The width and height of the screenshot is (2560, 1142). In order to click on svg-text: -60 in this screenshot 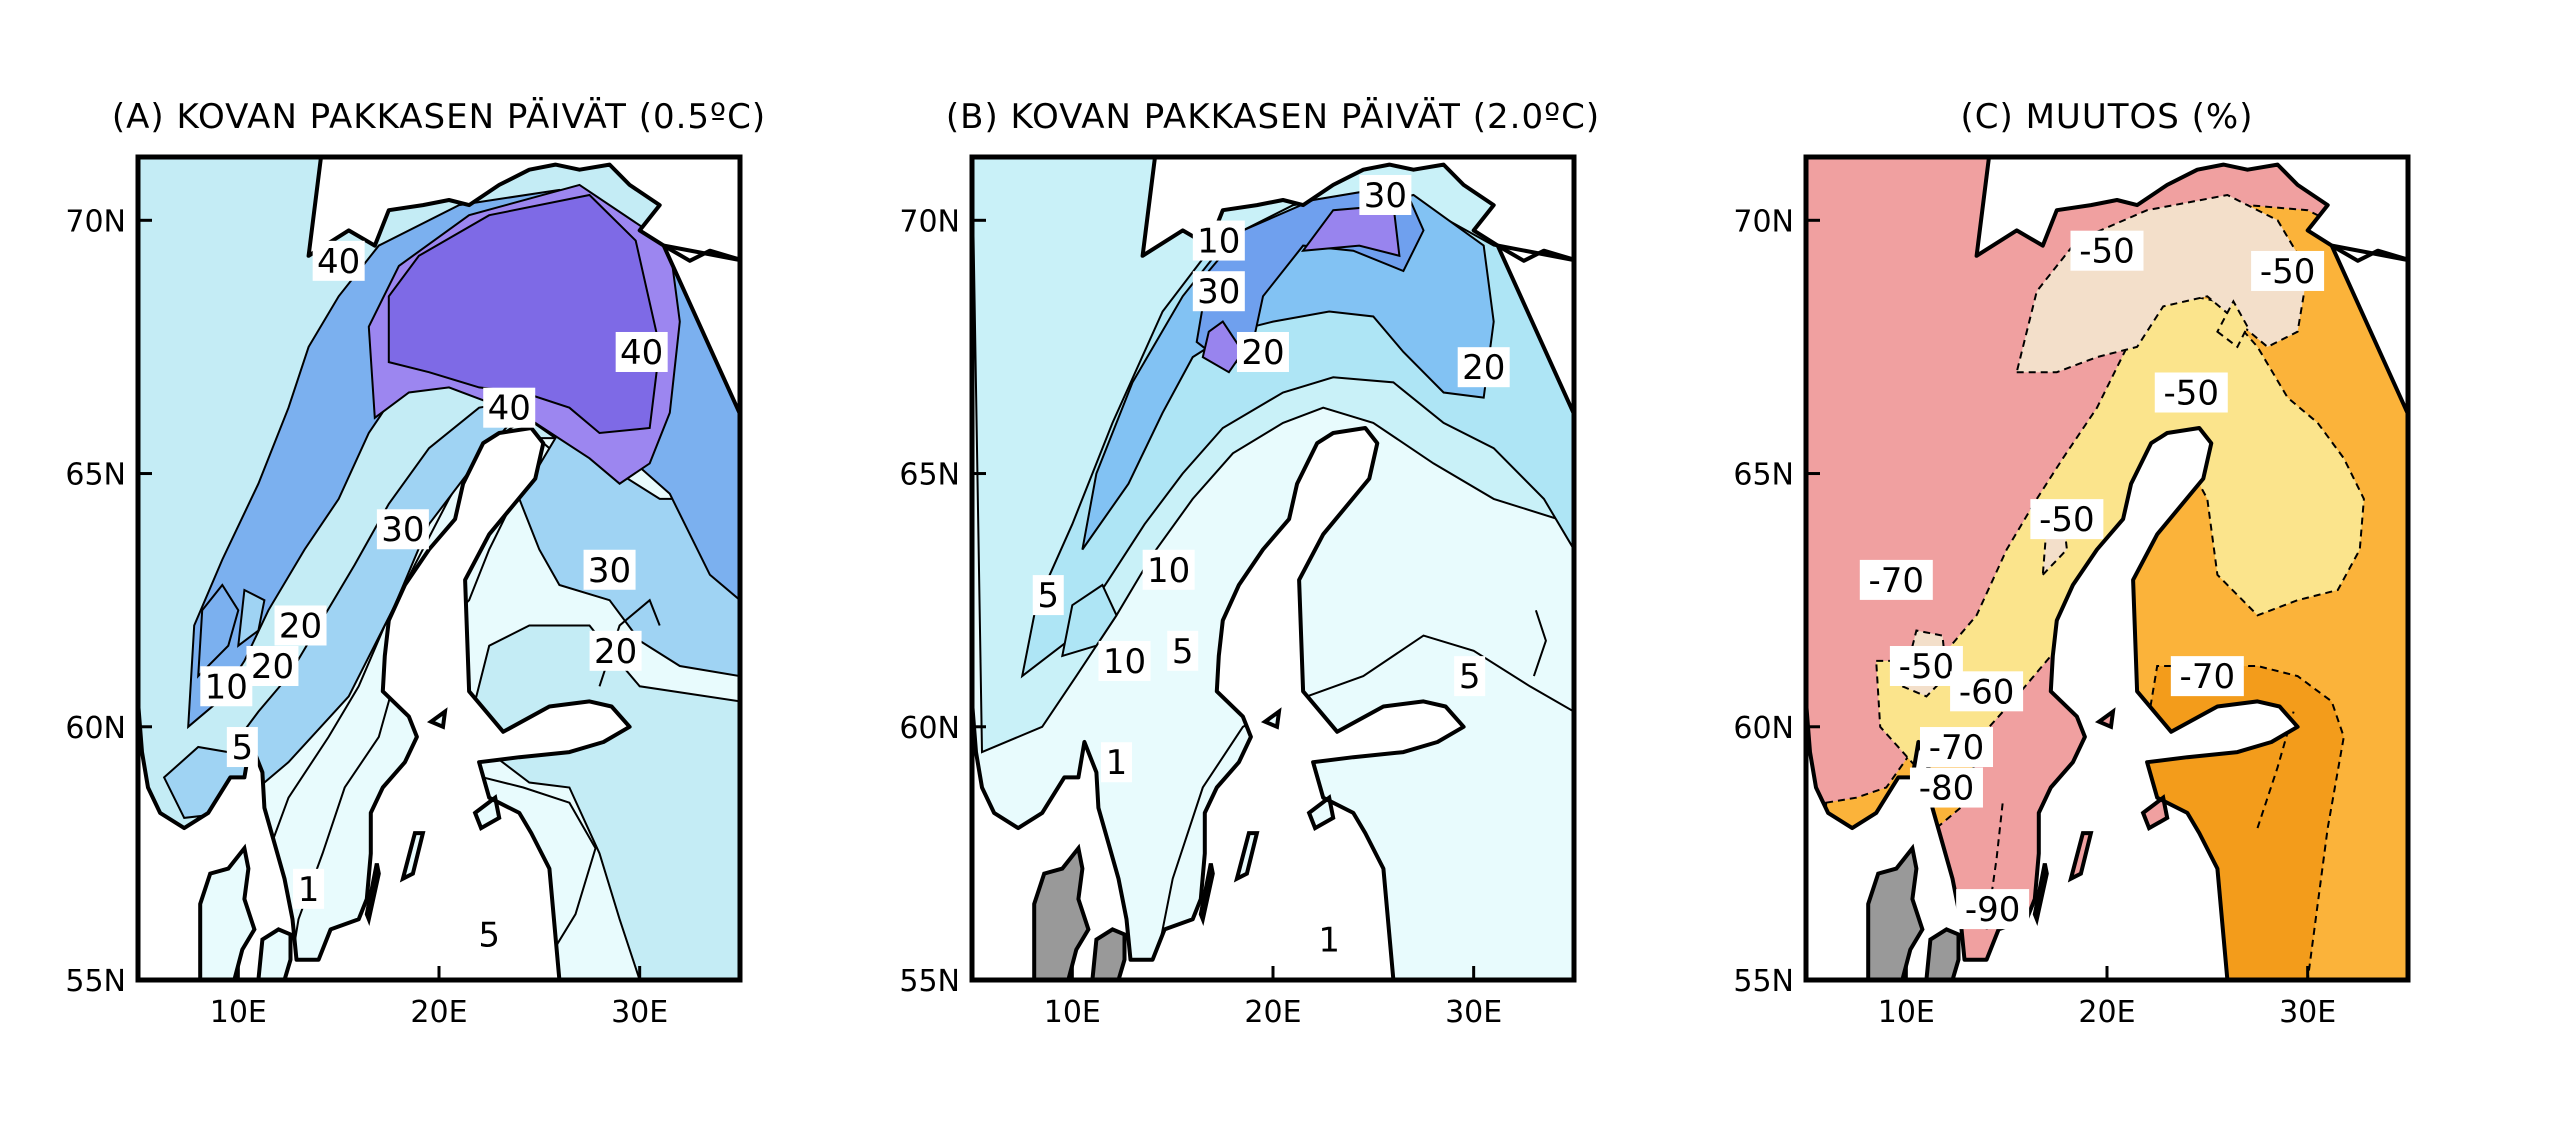, I will do `click(1987, 692)`.